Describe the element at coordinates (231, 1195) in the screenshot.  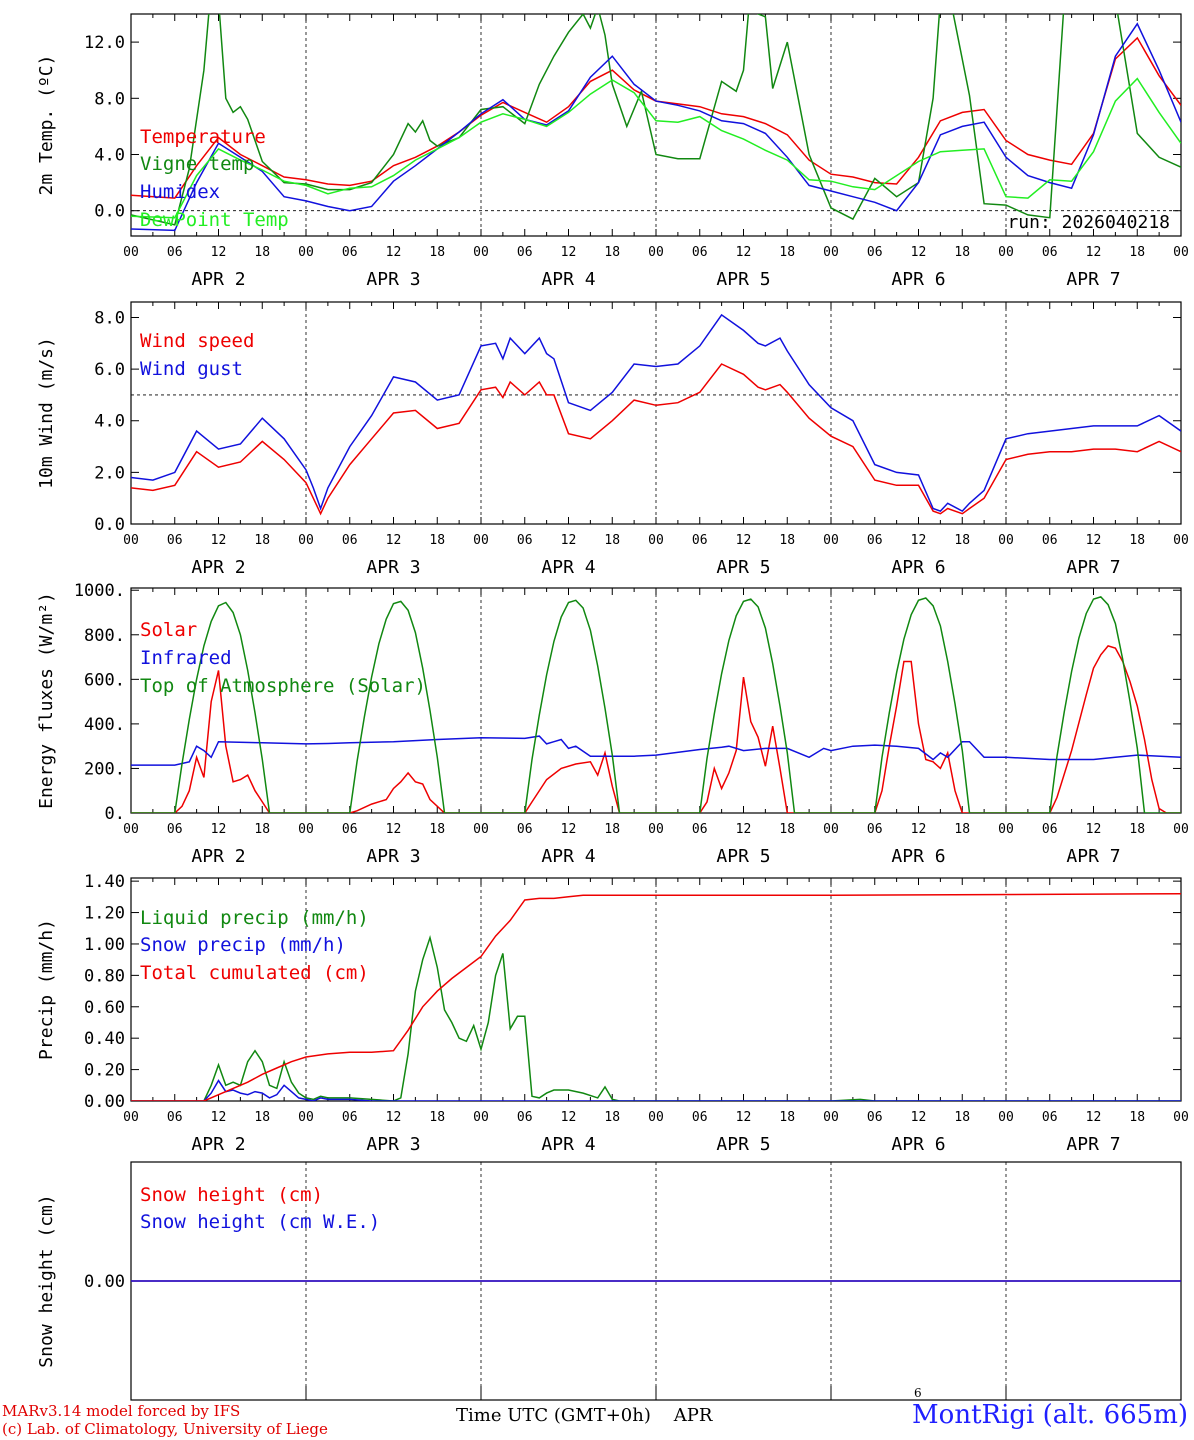
I see `legend-entry: Snow height (cm)` at that location.